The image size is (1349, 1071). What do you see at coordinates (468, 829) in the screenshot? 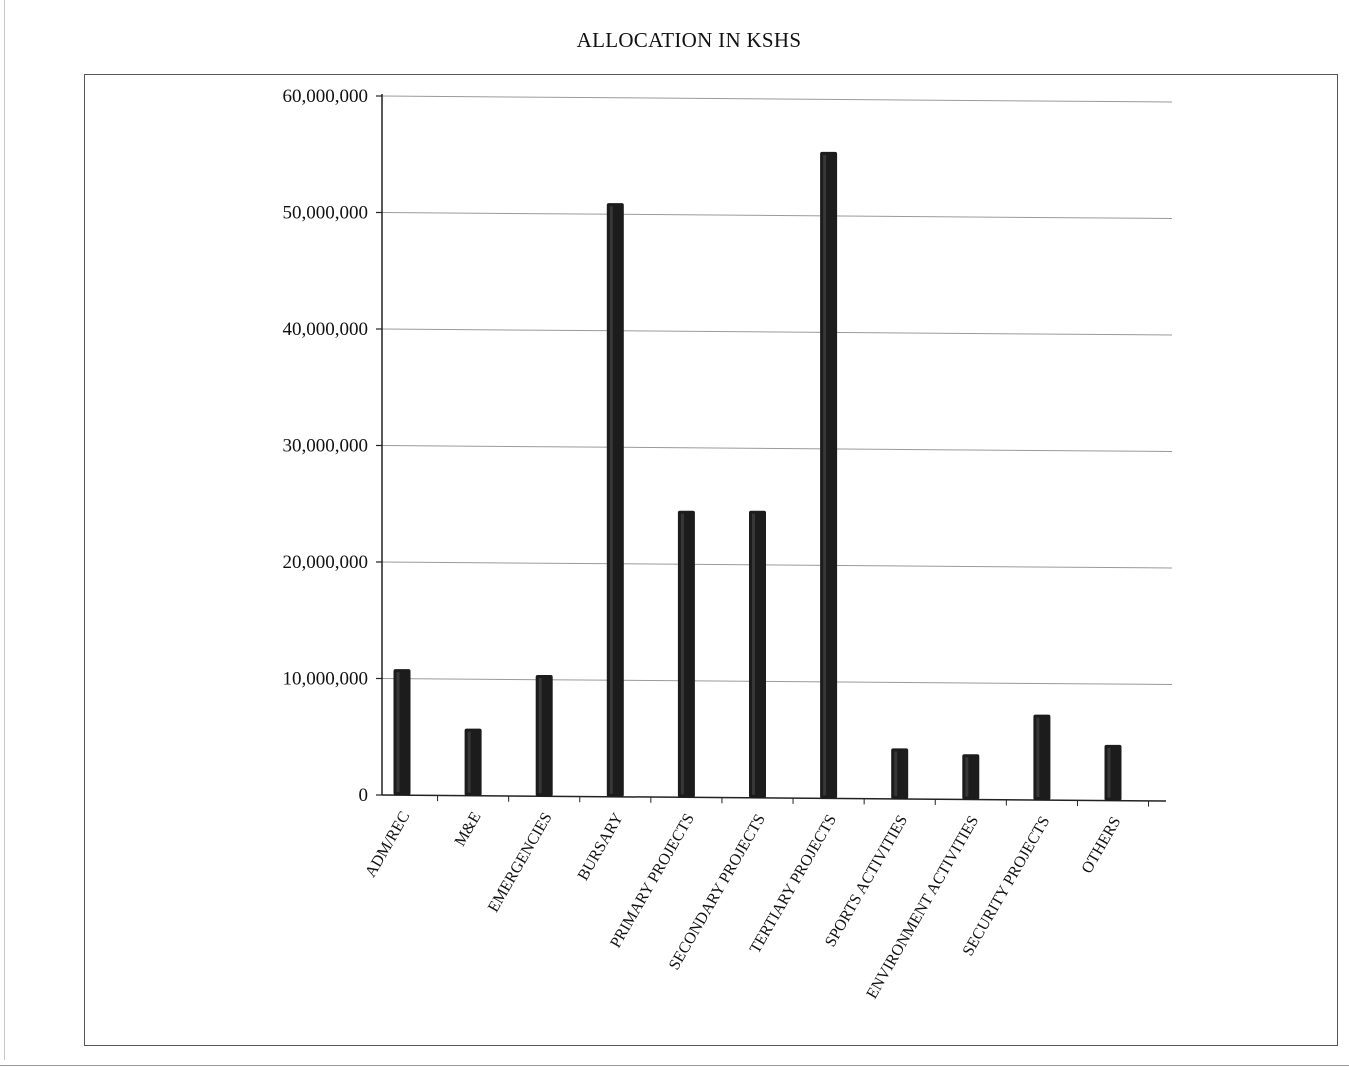
I see `x-tick-label: M&E` at bounding box center [468, 829].